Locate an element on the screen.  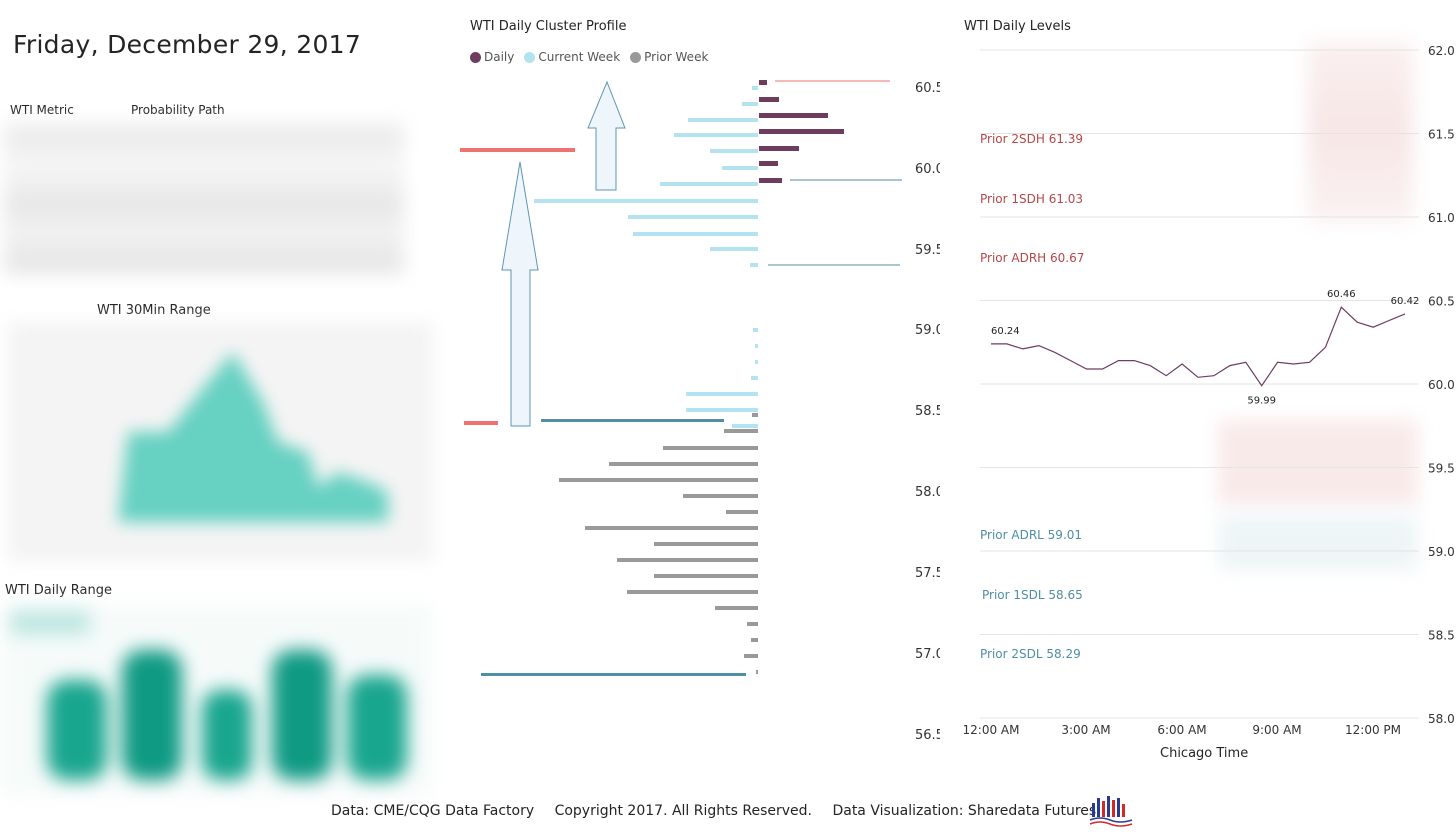
range30-title: WTI 30Min Range is located at coordinates (154, 310).